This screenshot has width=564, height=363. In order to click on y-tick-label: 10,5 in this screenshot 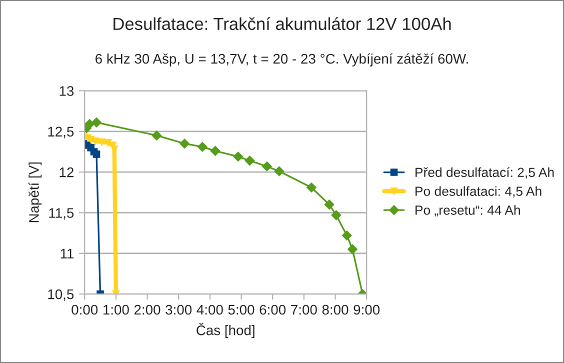, I will do `click(61, 295)`.